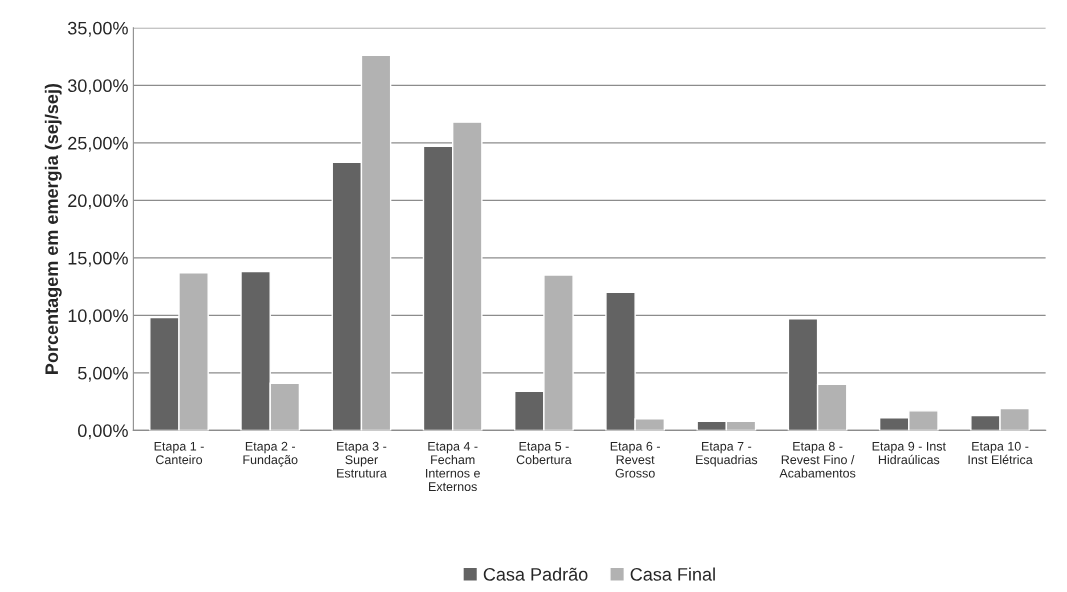 This screenshot has height=592, width=1067. Describe the element at coordinates (97, 87) in the screenshot. I see `y-tick-label: 30,00%` at that location.